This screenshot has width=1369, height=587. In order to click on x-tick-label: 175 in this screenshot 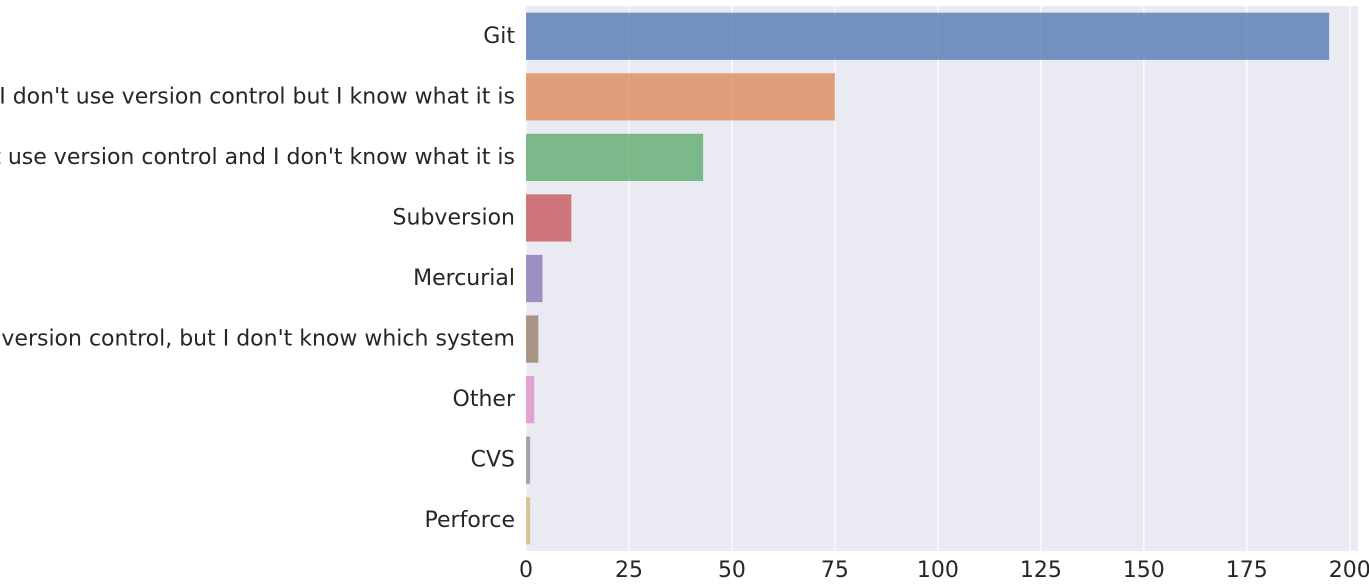, I will do `click(1247, 570)`.